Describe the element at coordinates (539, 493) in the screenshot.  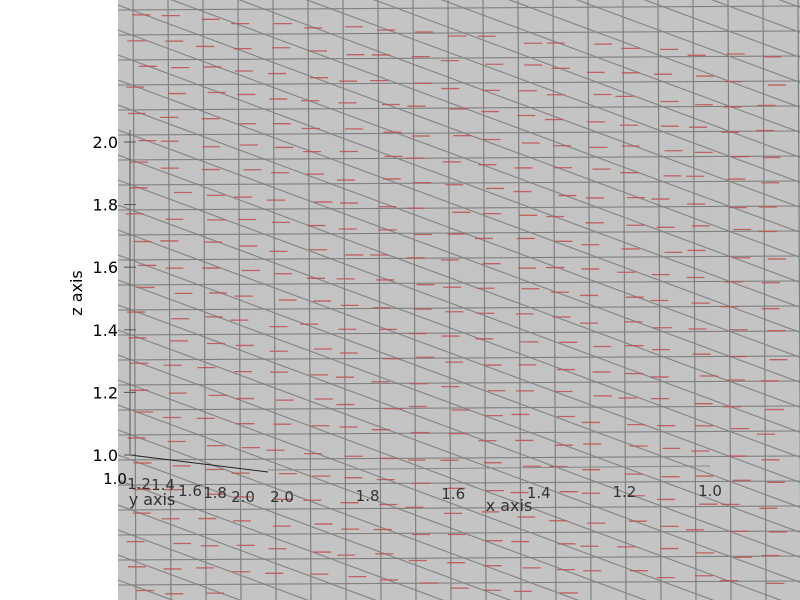
I see `x-tick-label: 1.4` at that location.